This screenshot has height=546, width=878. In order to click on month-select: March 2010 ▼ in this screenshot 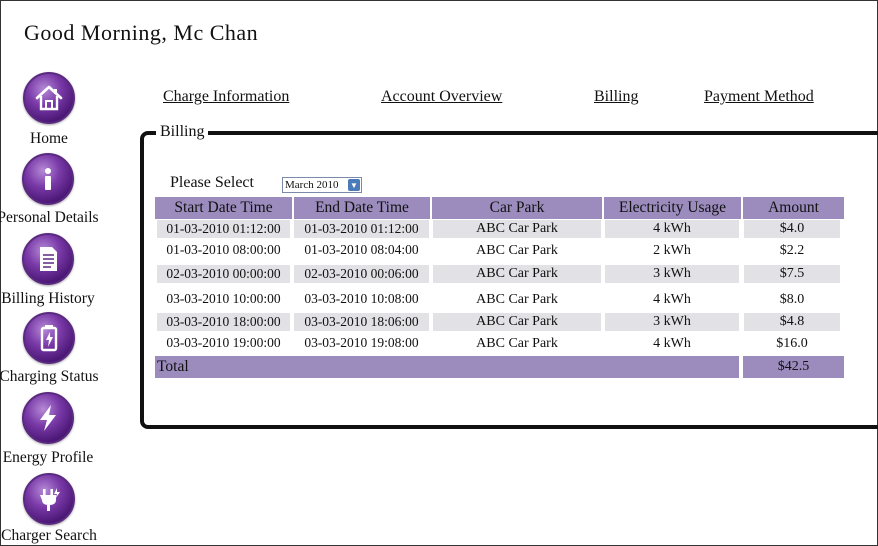, I will do `click(322, 185)`.